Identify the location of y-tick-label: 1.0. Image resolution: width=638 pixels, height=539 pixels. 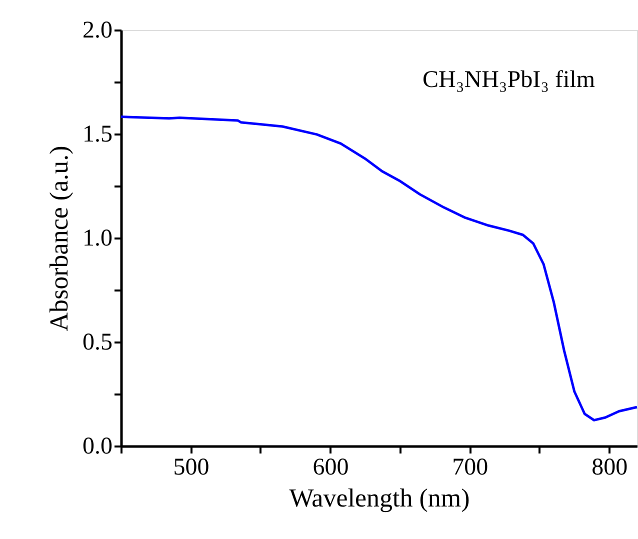
(97, 239).